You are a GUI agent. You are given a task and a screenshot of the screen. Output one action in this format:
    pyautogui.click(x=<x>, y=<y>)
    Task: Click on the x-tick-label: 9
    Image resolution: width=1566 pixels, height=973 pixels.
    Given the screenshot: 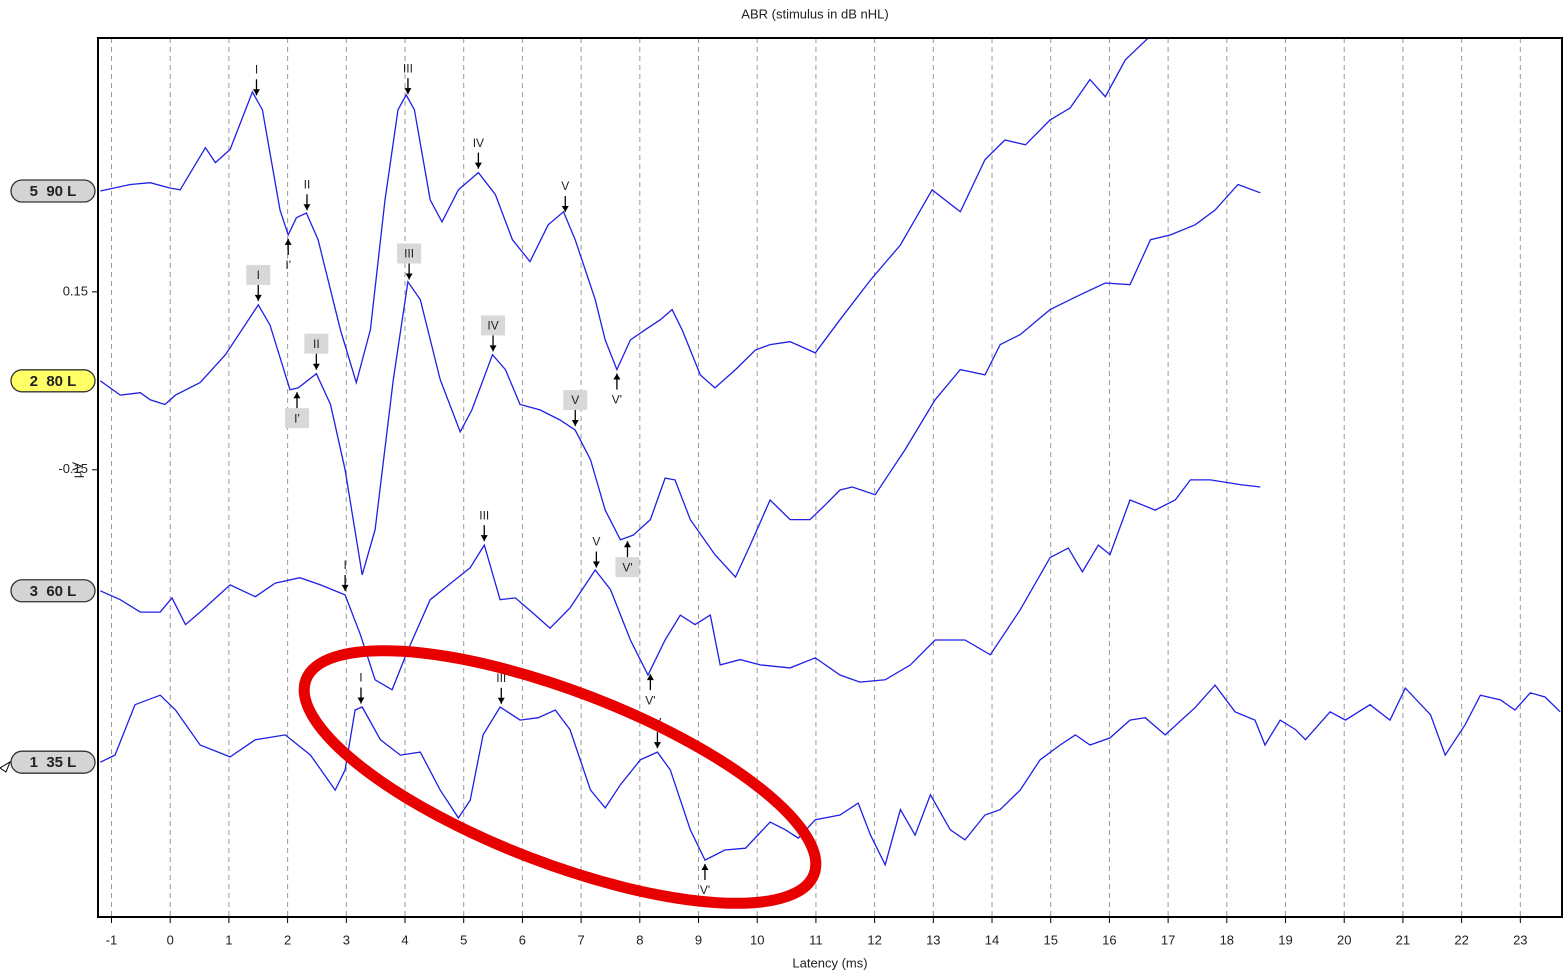 What is the action you would take?
    pyautogui.click(x=698, y=939)
    